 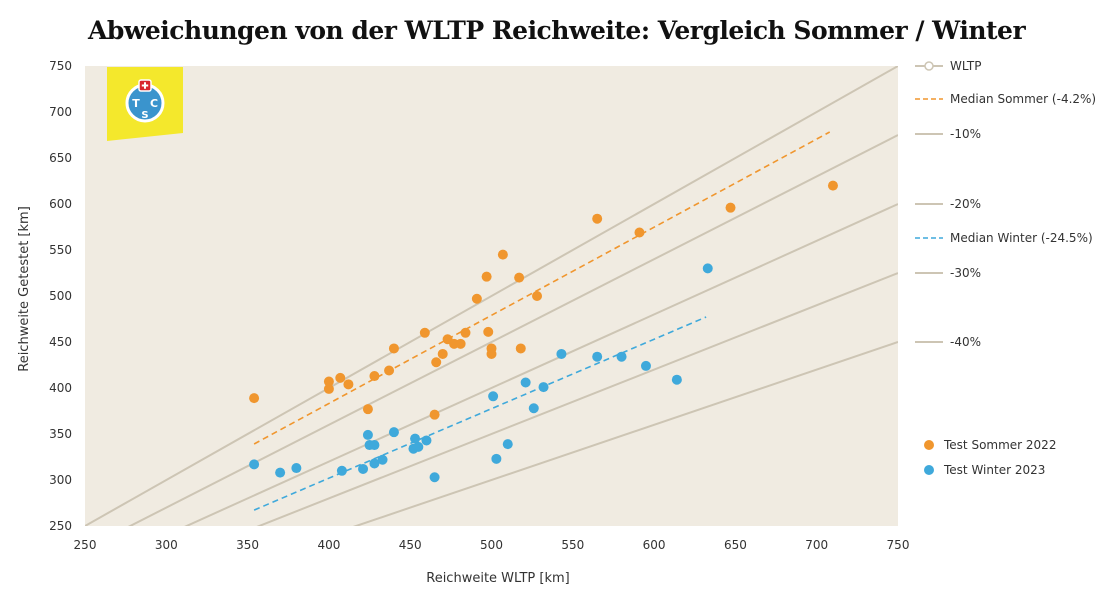 I want to click on x-tick-label: 750, so click(x=898, y=545).